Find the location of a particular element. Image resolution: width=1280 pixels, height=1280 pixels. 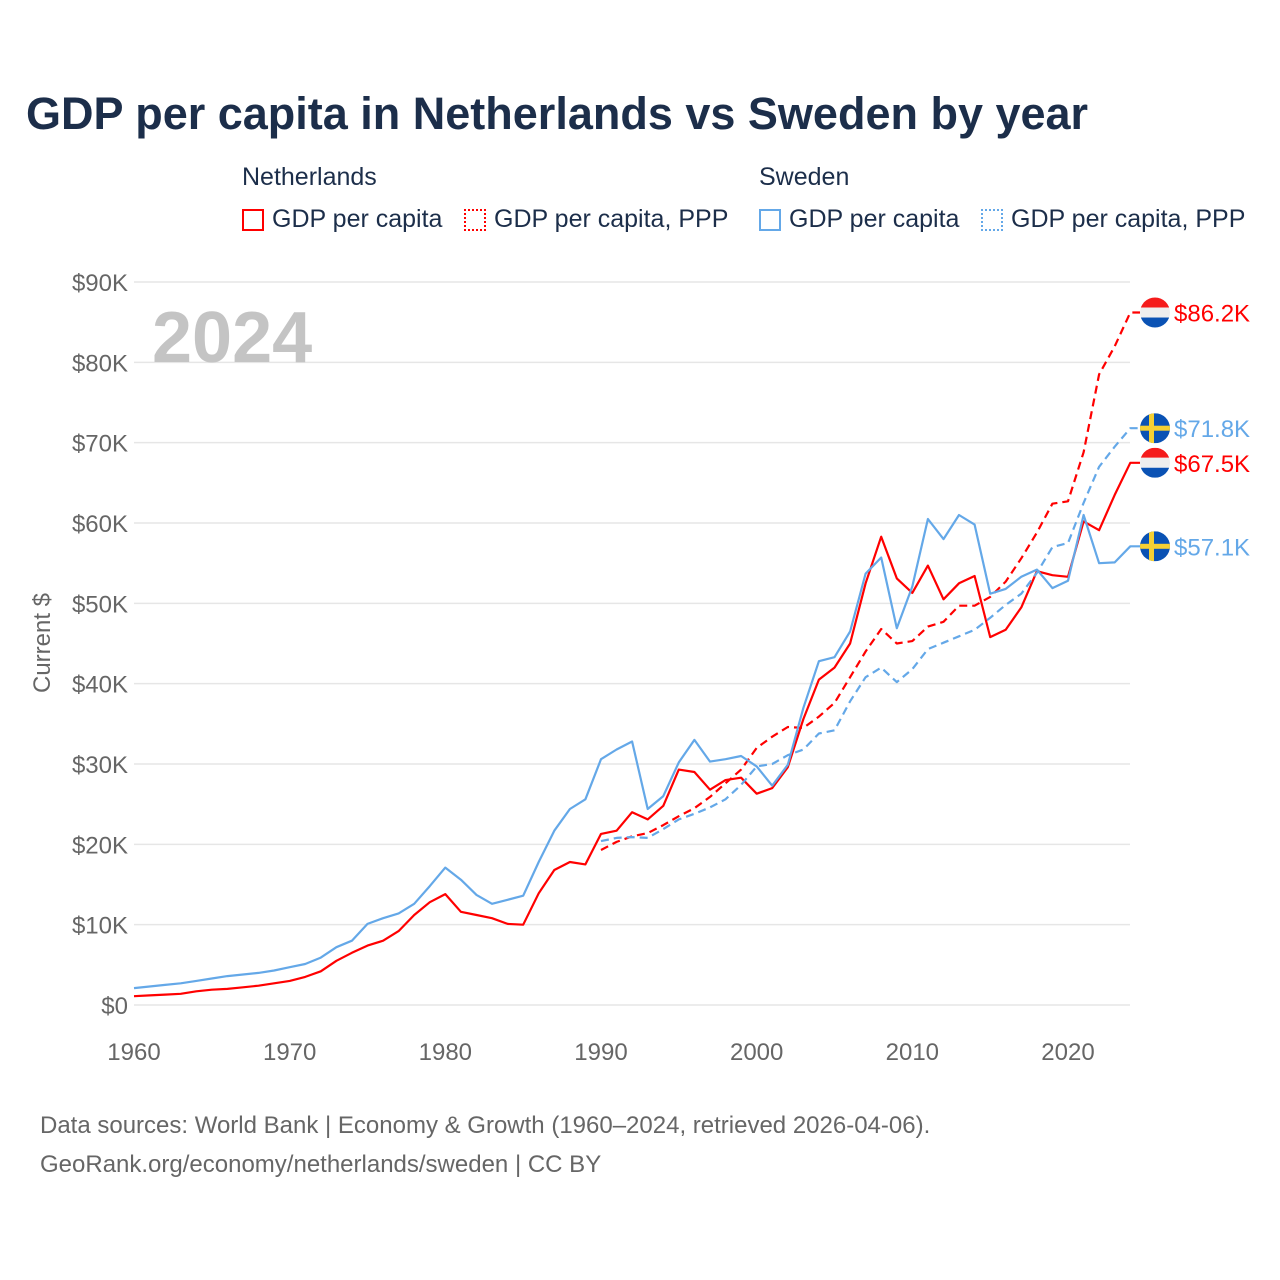

series-line-sweden-ppp is located at coordinates (870, 635).